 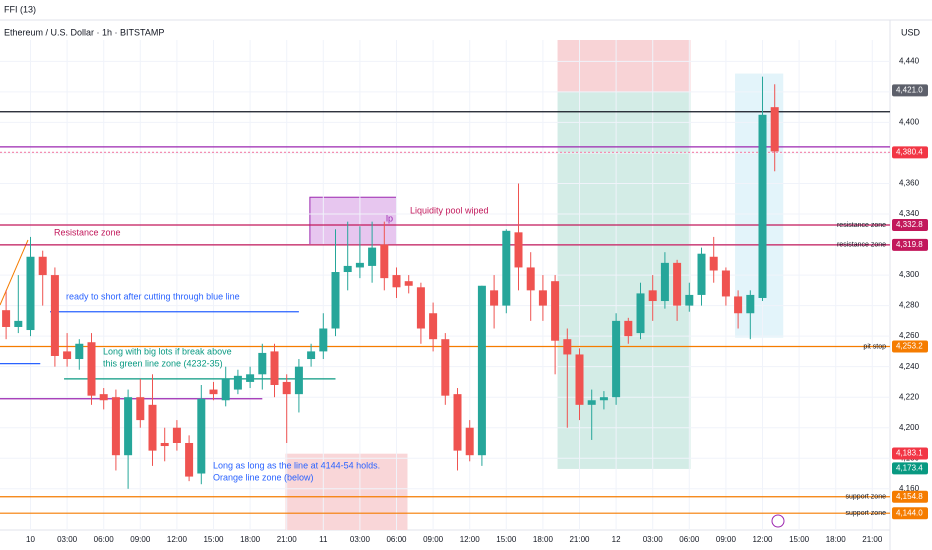 I want to click on price-tag-label: 4,173.4, so click(x=909, y=467).